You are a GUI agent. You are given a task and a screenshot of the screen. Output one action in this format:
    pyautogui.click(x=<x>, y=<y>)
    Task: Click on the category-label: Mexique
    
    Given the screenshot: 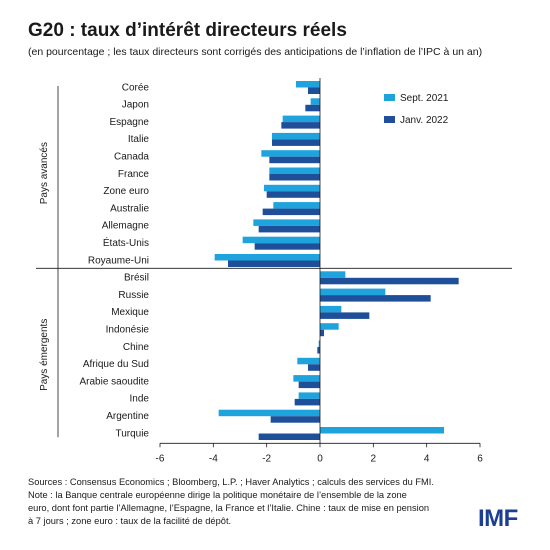 What is the action you would take?
    pyautogui.click(x=130, y=312)
    